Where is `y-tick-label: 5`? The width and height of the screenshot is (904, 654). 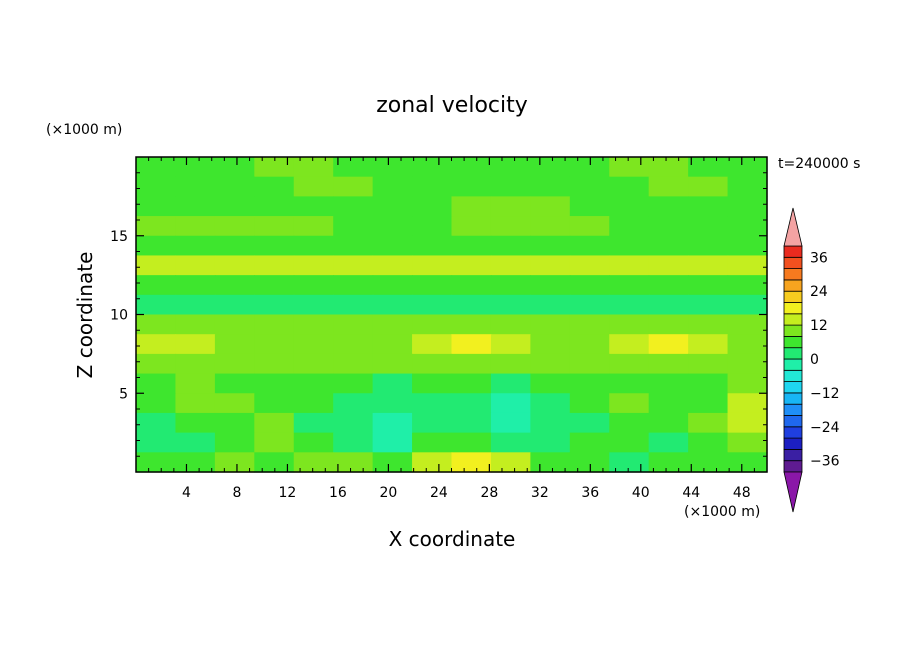
y-tick-label: 5 is located at coordinates (123, 394).